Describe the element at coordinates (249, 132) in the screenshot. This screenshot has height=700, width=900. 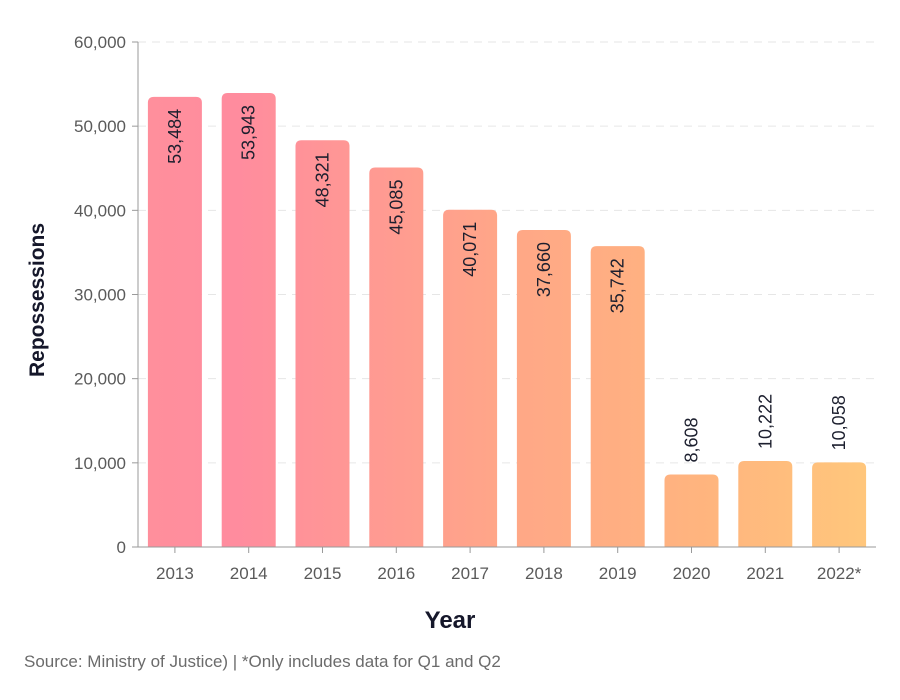
I see `bar-value-label: 53,943` at that location.